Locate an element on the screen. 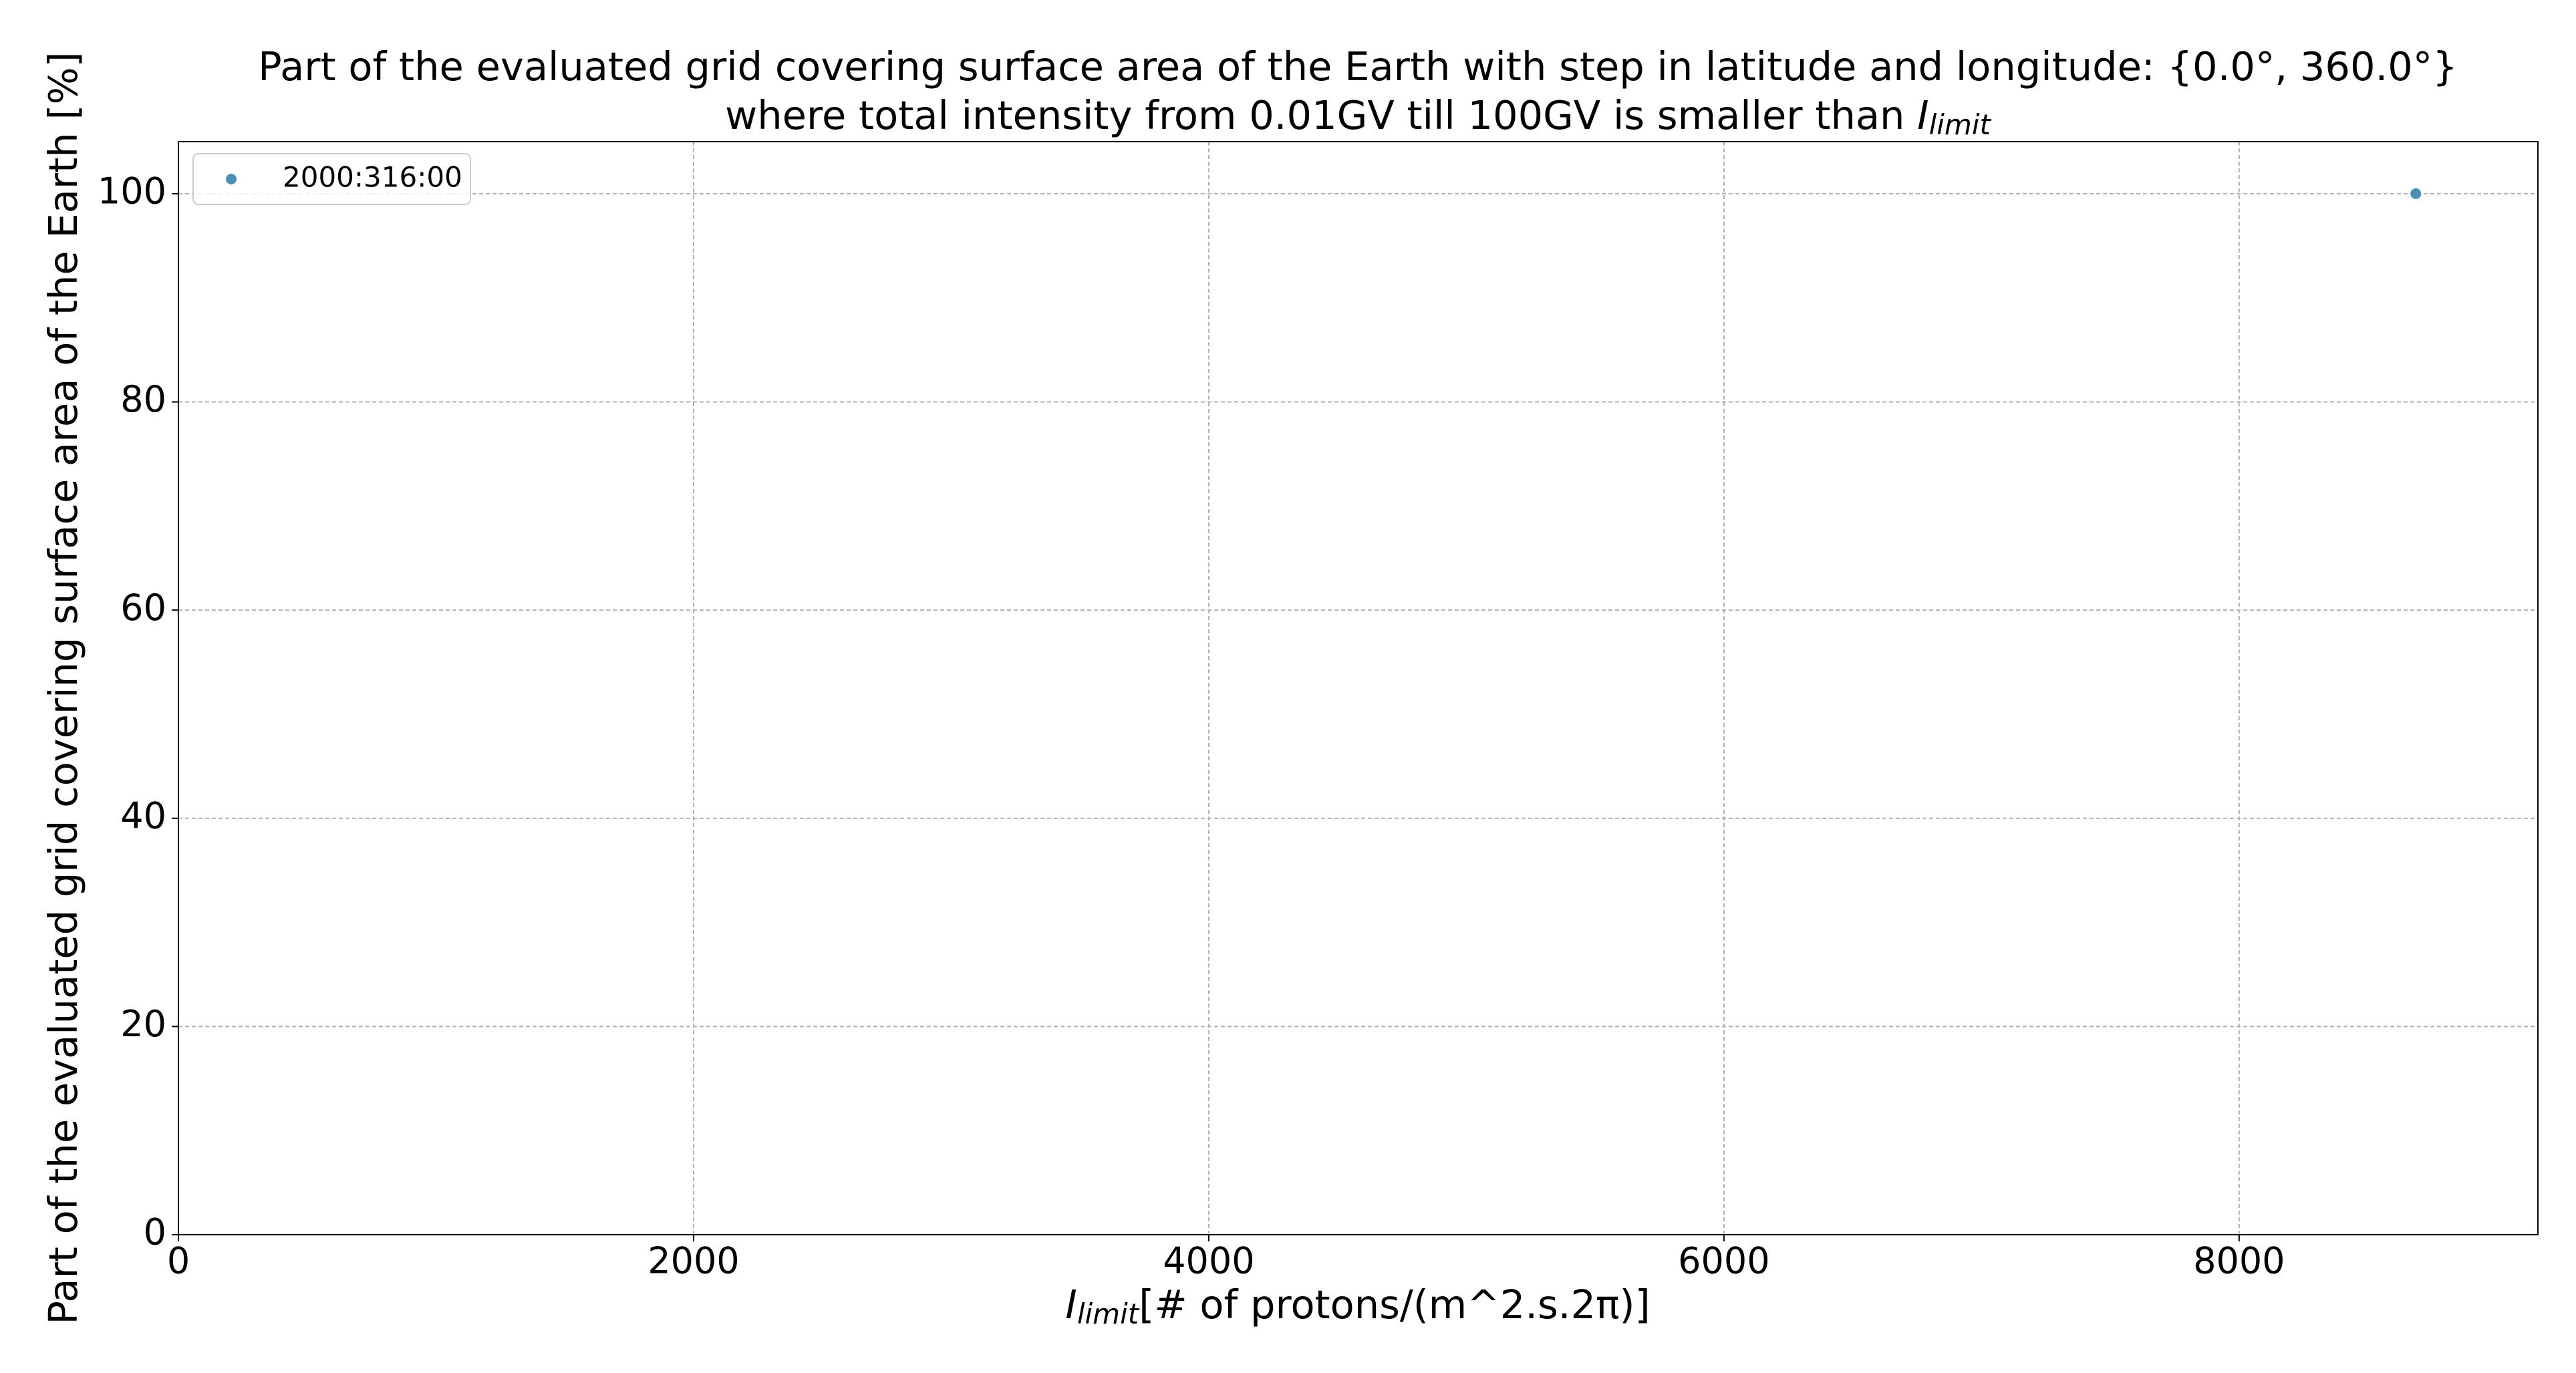 The height and width of the screenshot is (1373, 2576). y-tick-label: 20 is located at coordinates (143, 1024).